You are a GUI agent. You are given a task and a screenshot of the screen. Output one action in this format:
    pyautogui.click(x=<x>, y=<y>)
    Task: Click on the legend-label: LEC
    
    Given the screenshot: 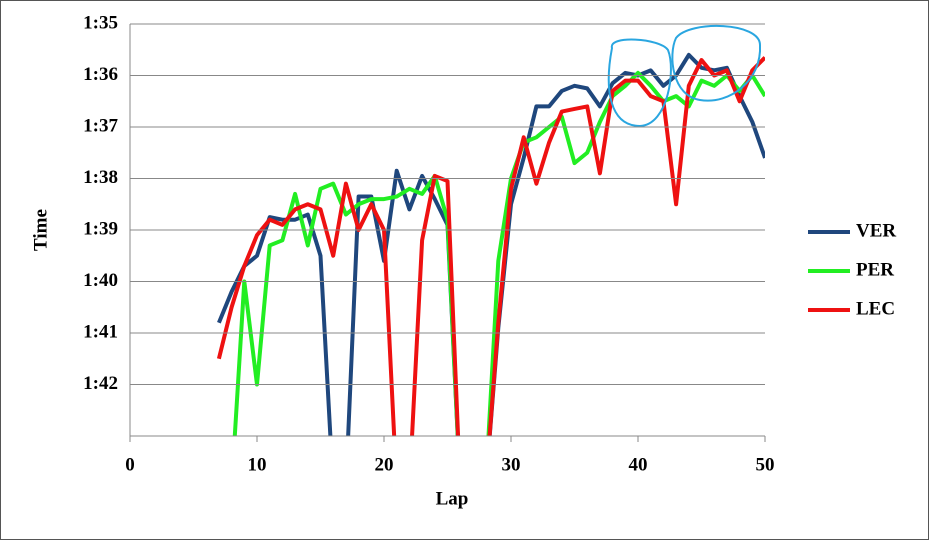 What is the action you would take?
    pyautogui.click(x=875, y=308)
    